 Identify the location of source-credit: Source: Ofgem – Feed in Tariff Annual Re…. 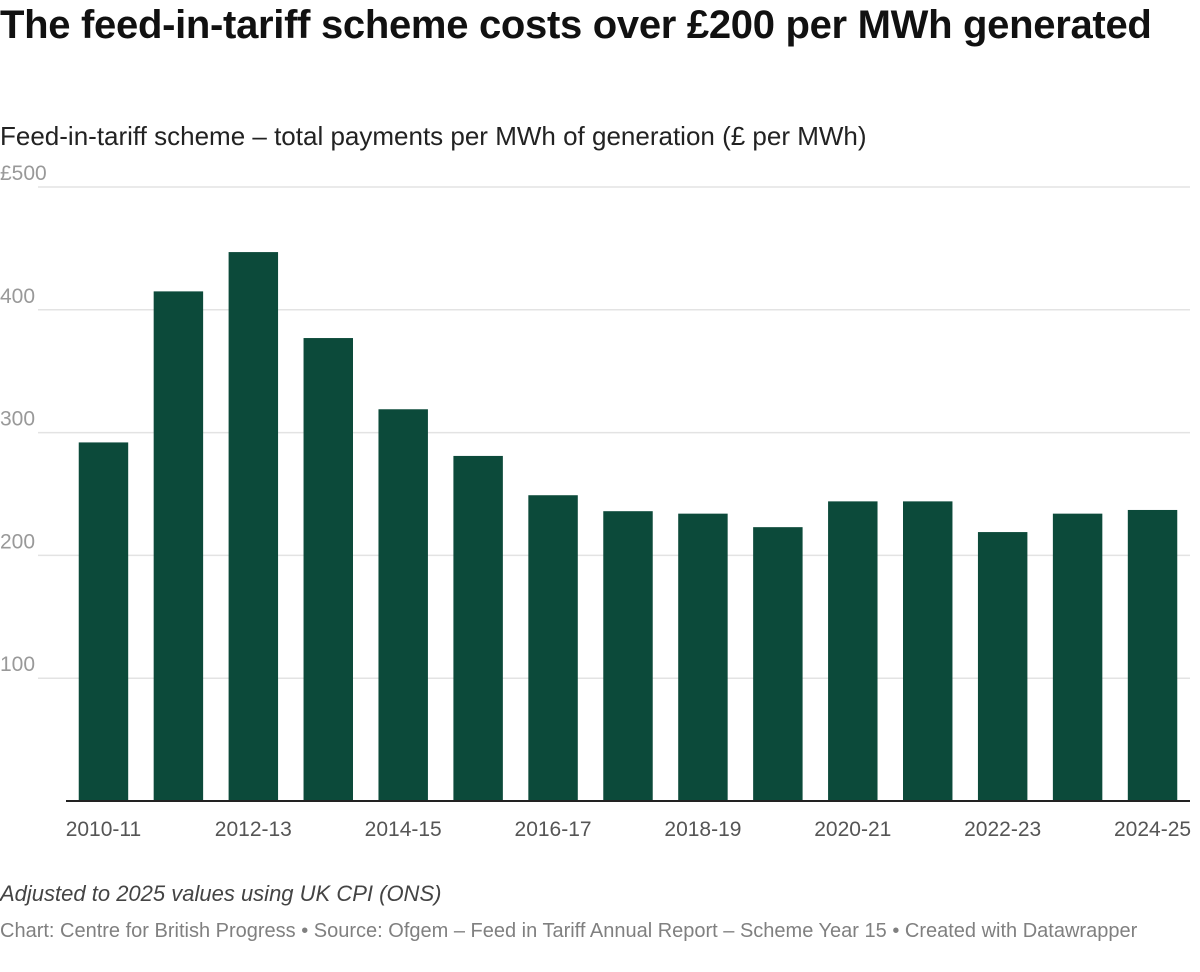
(600, 931).